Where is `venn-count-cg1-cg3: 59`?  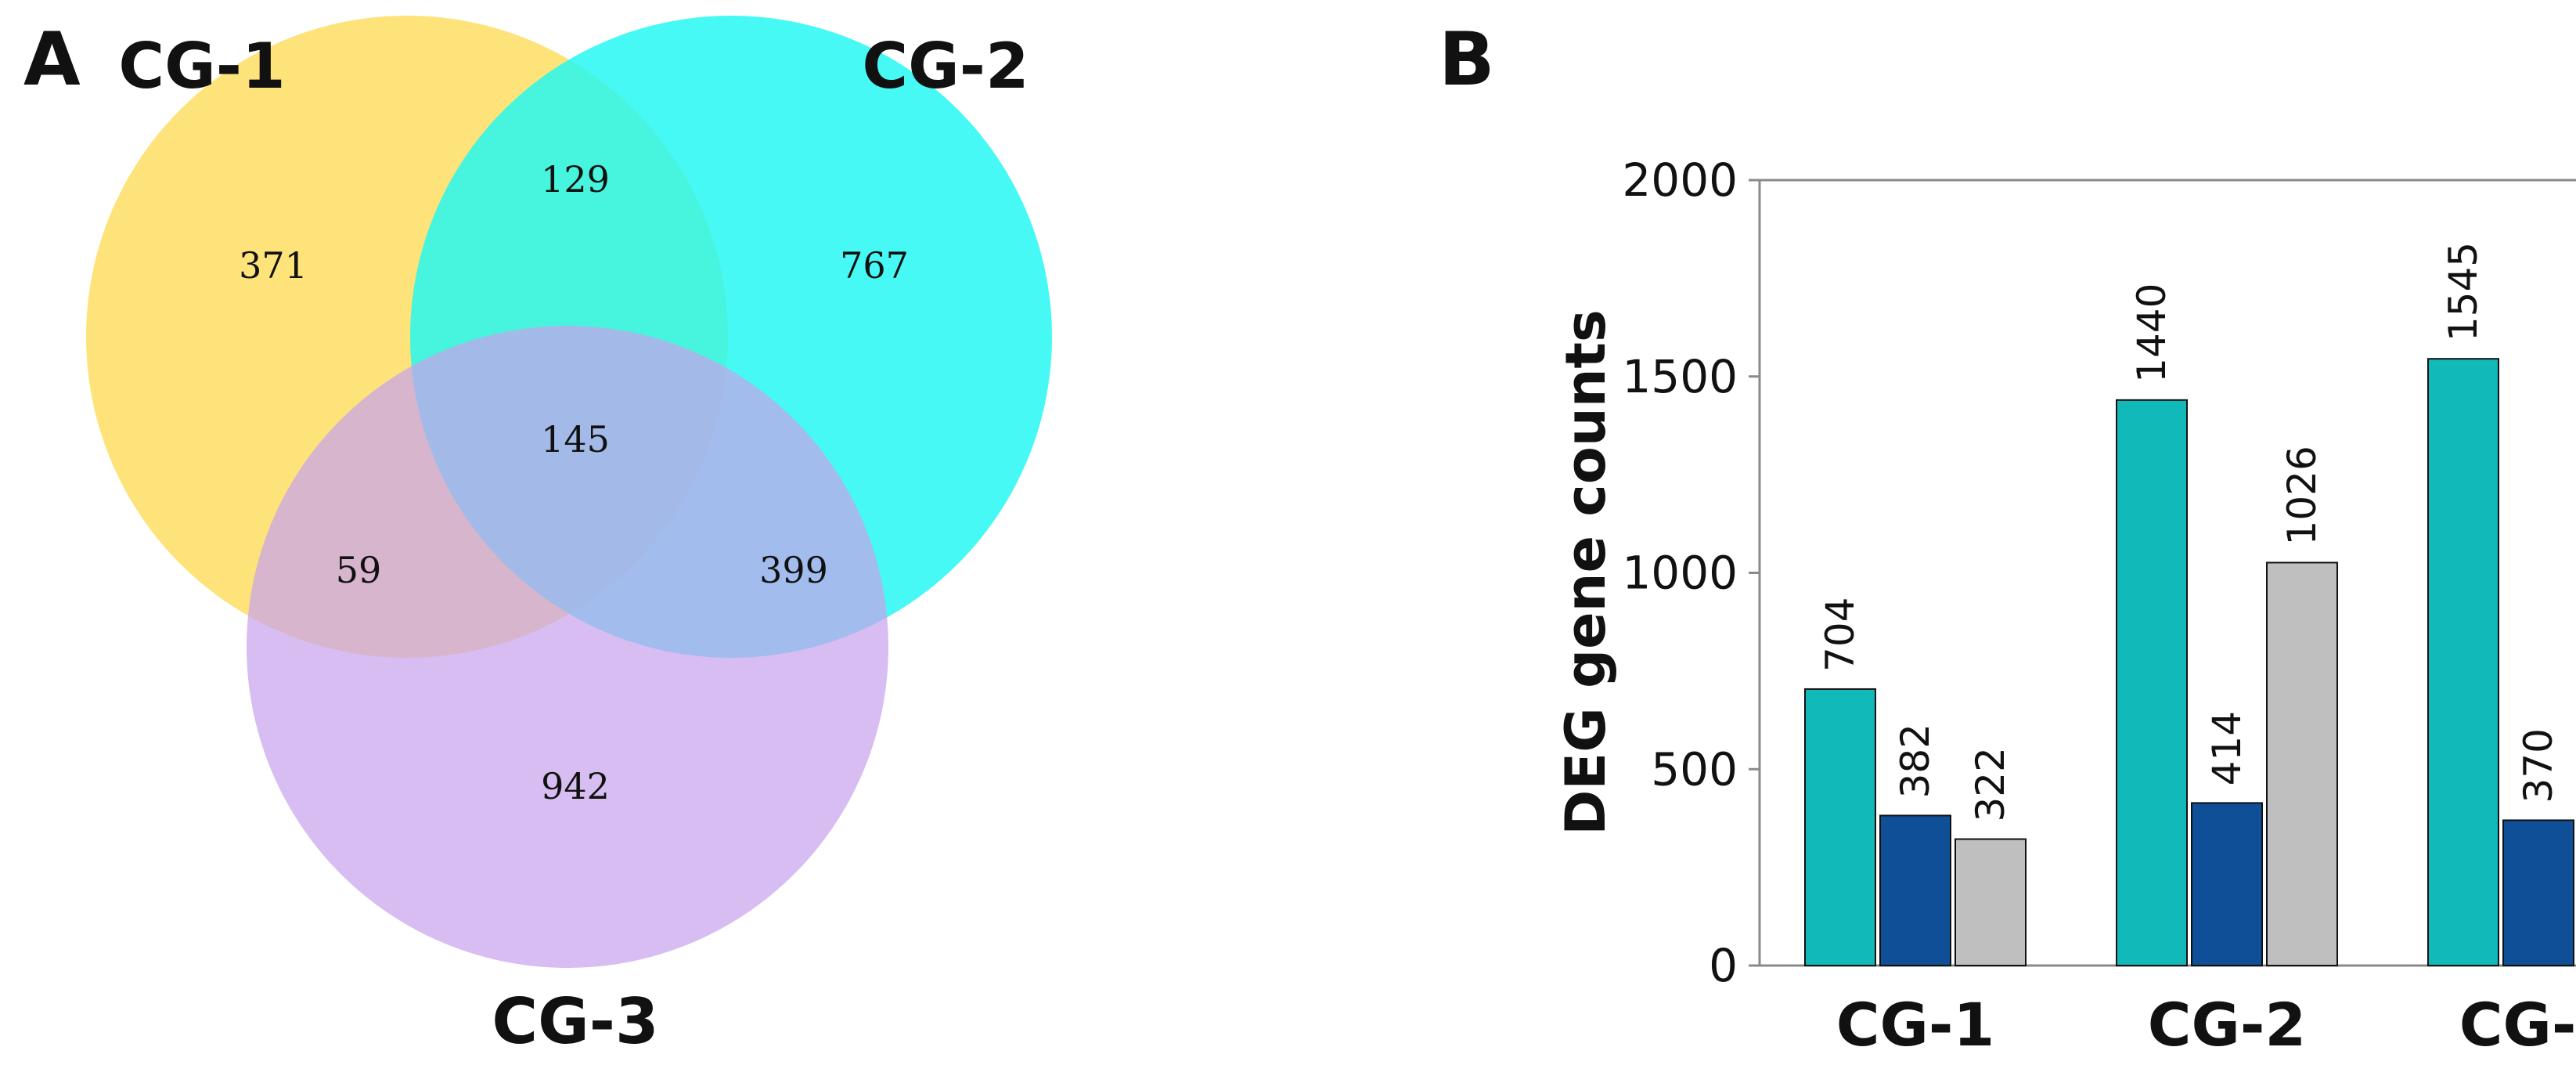
venn-count-cg1-cg3: 59 is located at coordinates (359, 570).